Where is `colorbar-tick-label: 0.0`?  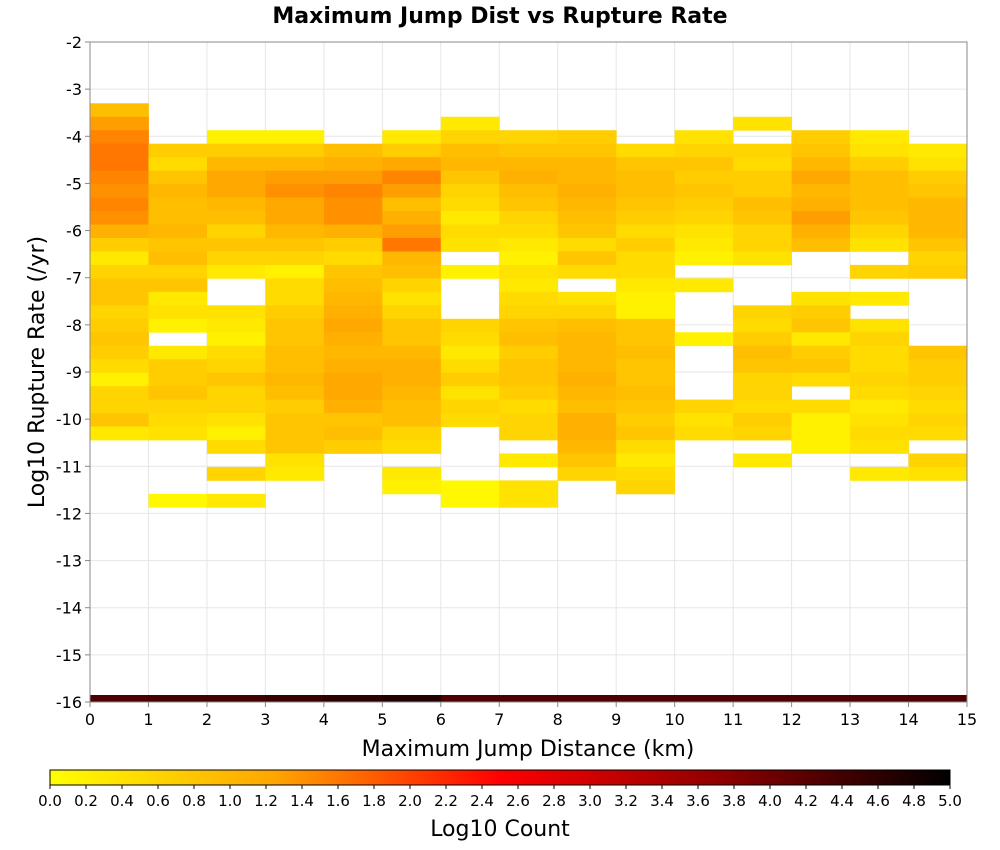
colorbar-tick-label: 0.0 is located at coordinates (50, 801).